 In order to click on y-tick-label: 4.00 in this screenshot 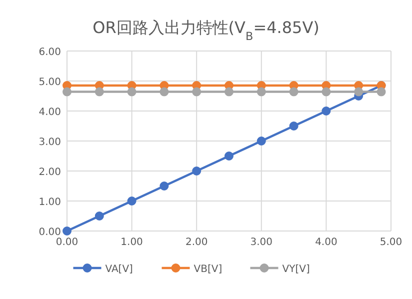, I will do `click(49, 112)`.